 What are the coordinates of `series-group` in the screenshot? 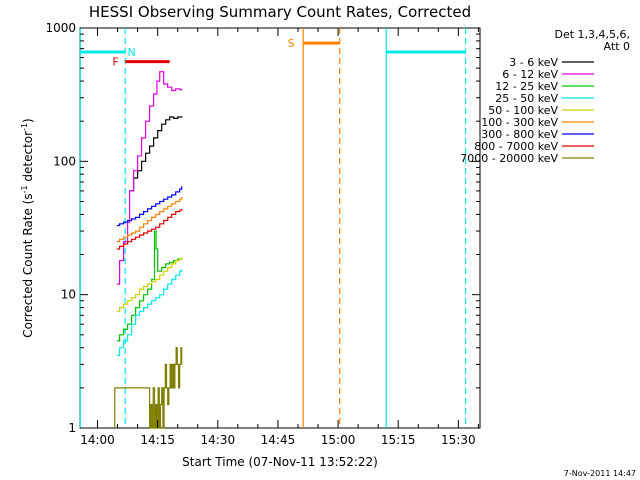 It's located at (148, 250).